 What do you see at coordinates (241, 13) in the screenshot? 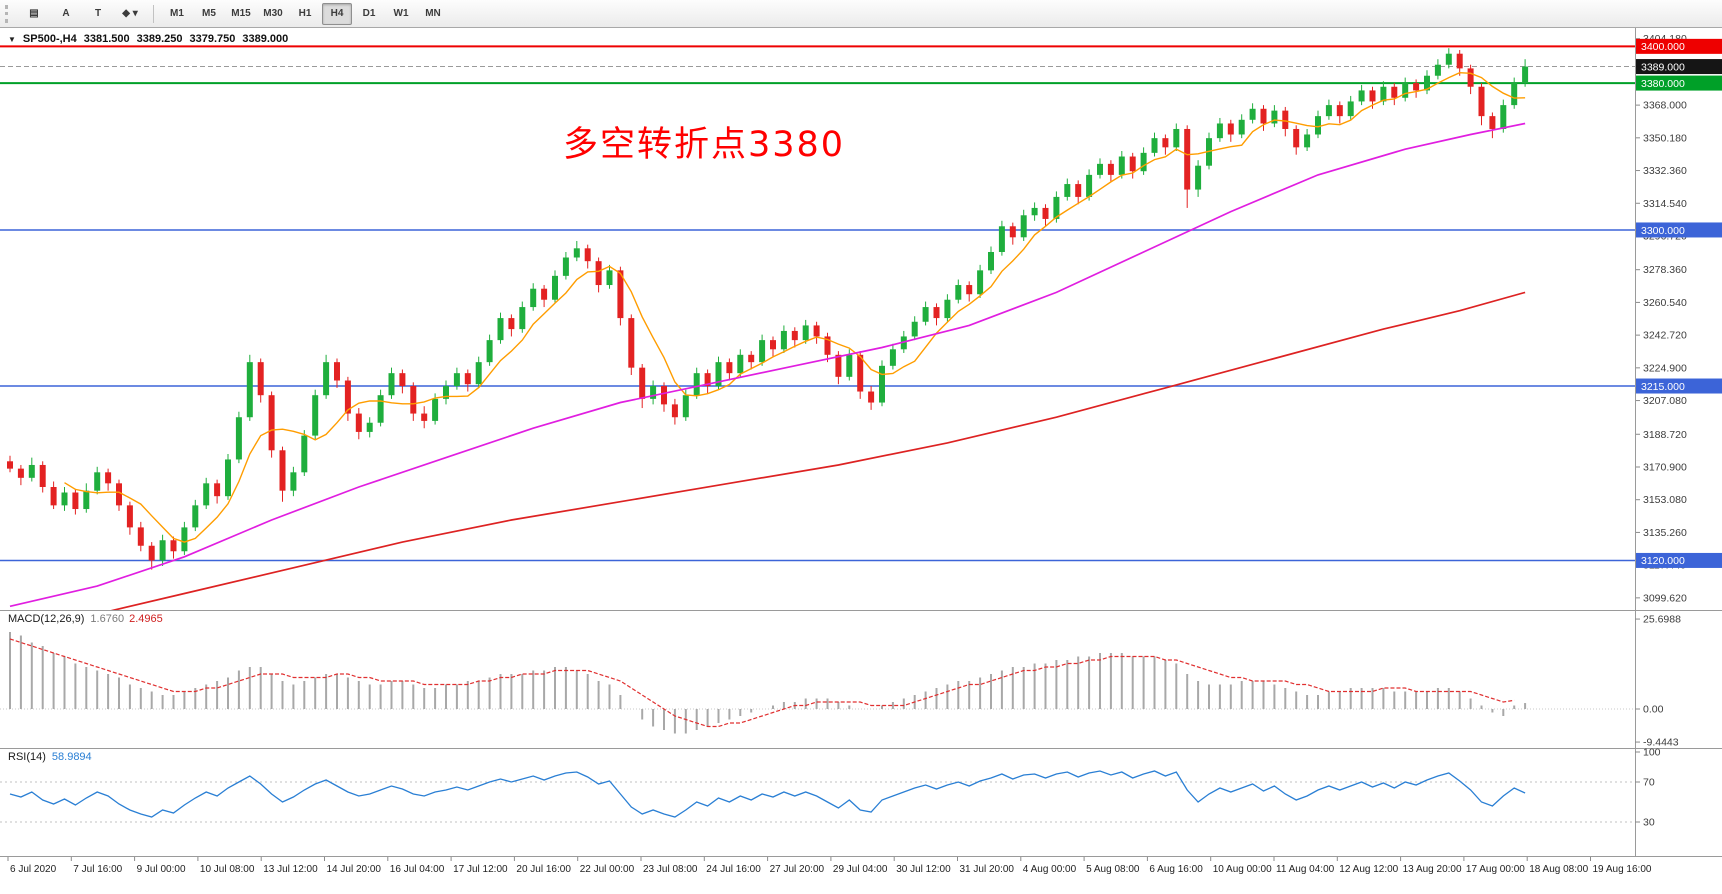
I see `timeframe-M15-button: M15` at bounding box center [241, 13].